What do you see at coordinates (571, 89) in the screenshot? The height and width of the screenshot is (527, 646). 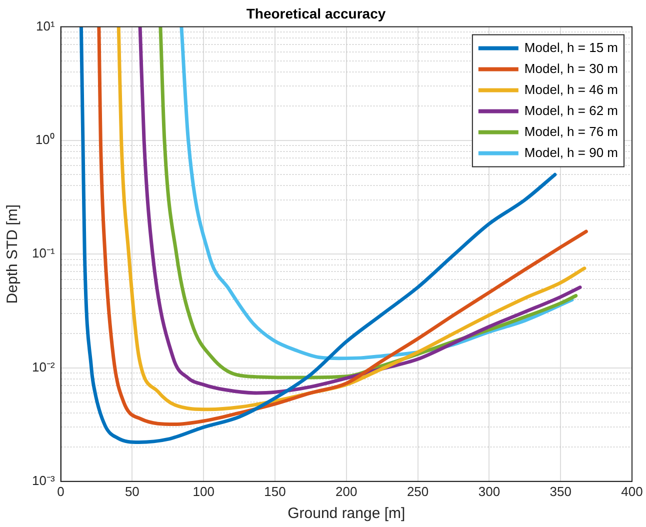 I see `legend-label: Model, h = 46 m` at bounding box center [571, 89].